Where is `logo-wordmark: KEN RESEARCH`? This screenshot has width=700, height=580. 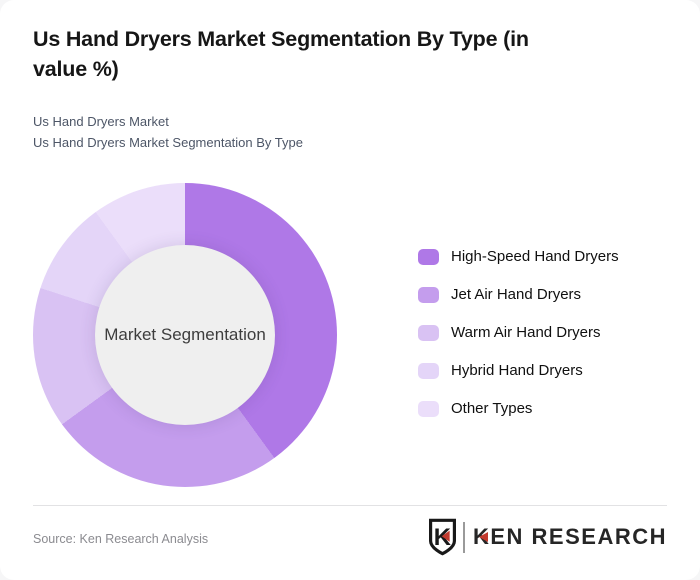
logo-wordmark: KEN RESEARCH is located at coordinates (570, 537).